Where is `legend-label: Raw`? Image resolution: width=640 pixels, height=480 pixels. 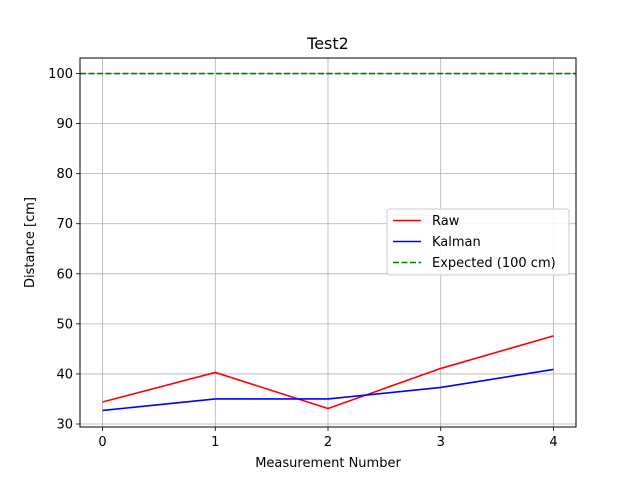
legend-label: Raw is located at coordinates (446, 221).